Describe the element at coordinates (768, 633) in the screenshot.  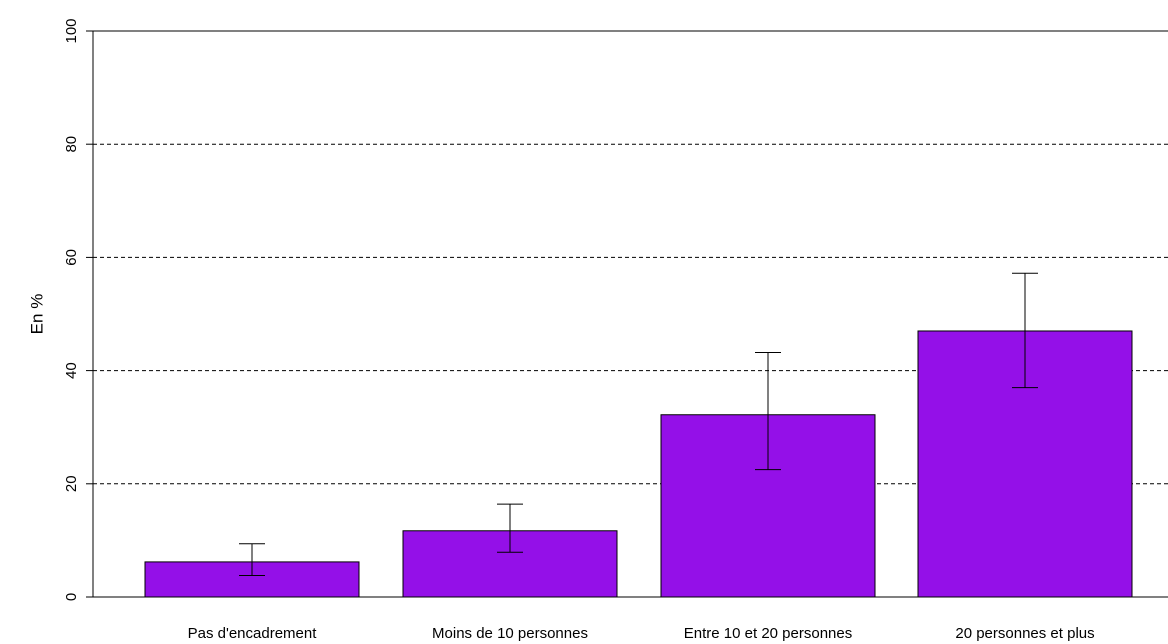
I see `x-category-label: Entre 10 et 20 personnes` at that location.